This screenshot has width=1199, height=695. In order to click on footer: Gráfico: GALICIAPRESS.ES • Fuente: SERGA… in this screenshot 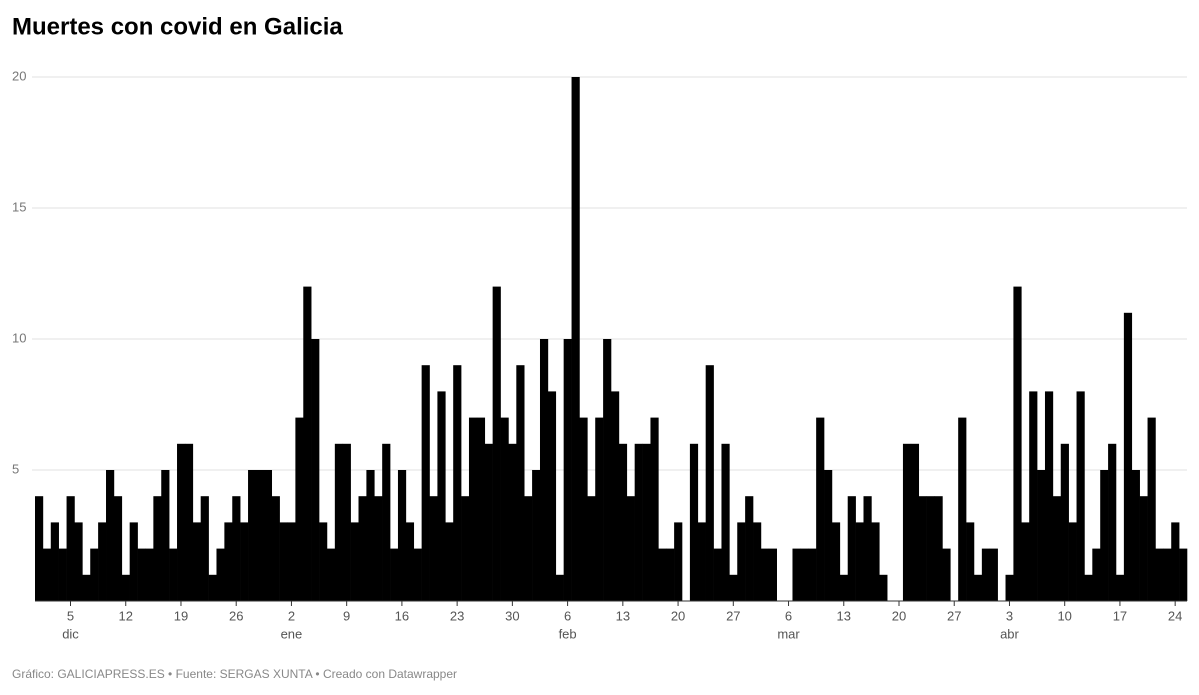, I will do `click(234, 674)`.